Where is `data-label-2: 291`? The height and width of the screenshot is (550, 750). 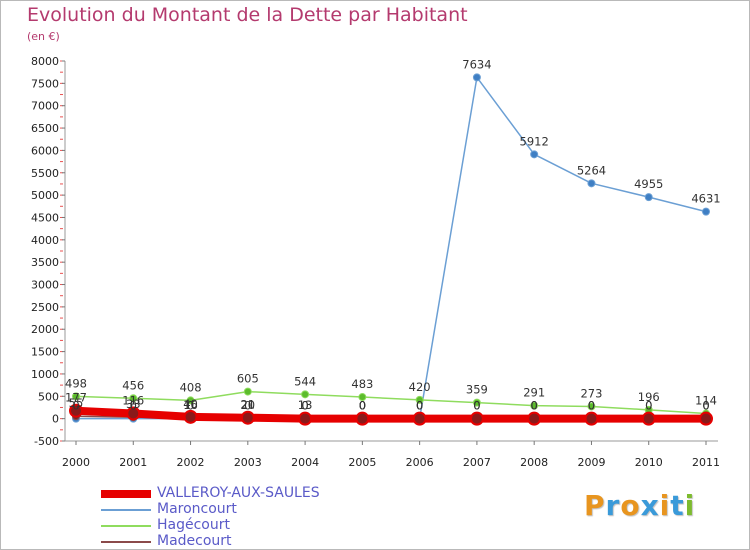
data-label-2: 291 is located at coordinates (534, 393).